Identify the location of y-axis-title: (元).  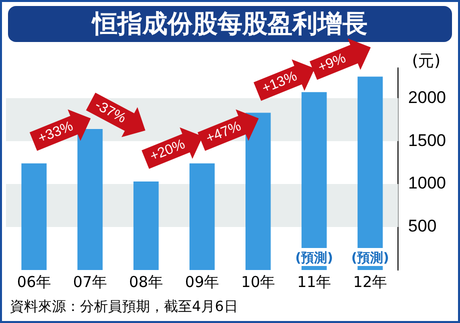
(426, 60).